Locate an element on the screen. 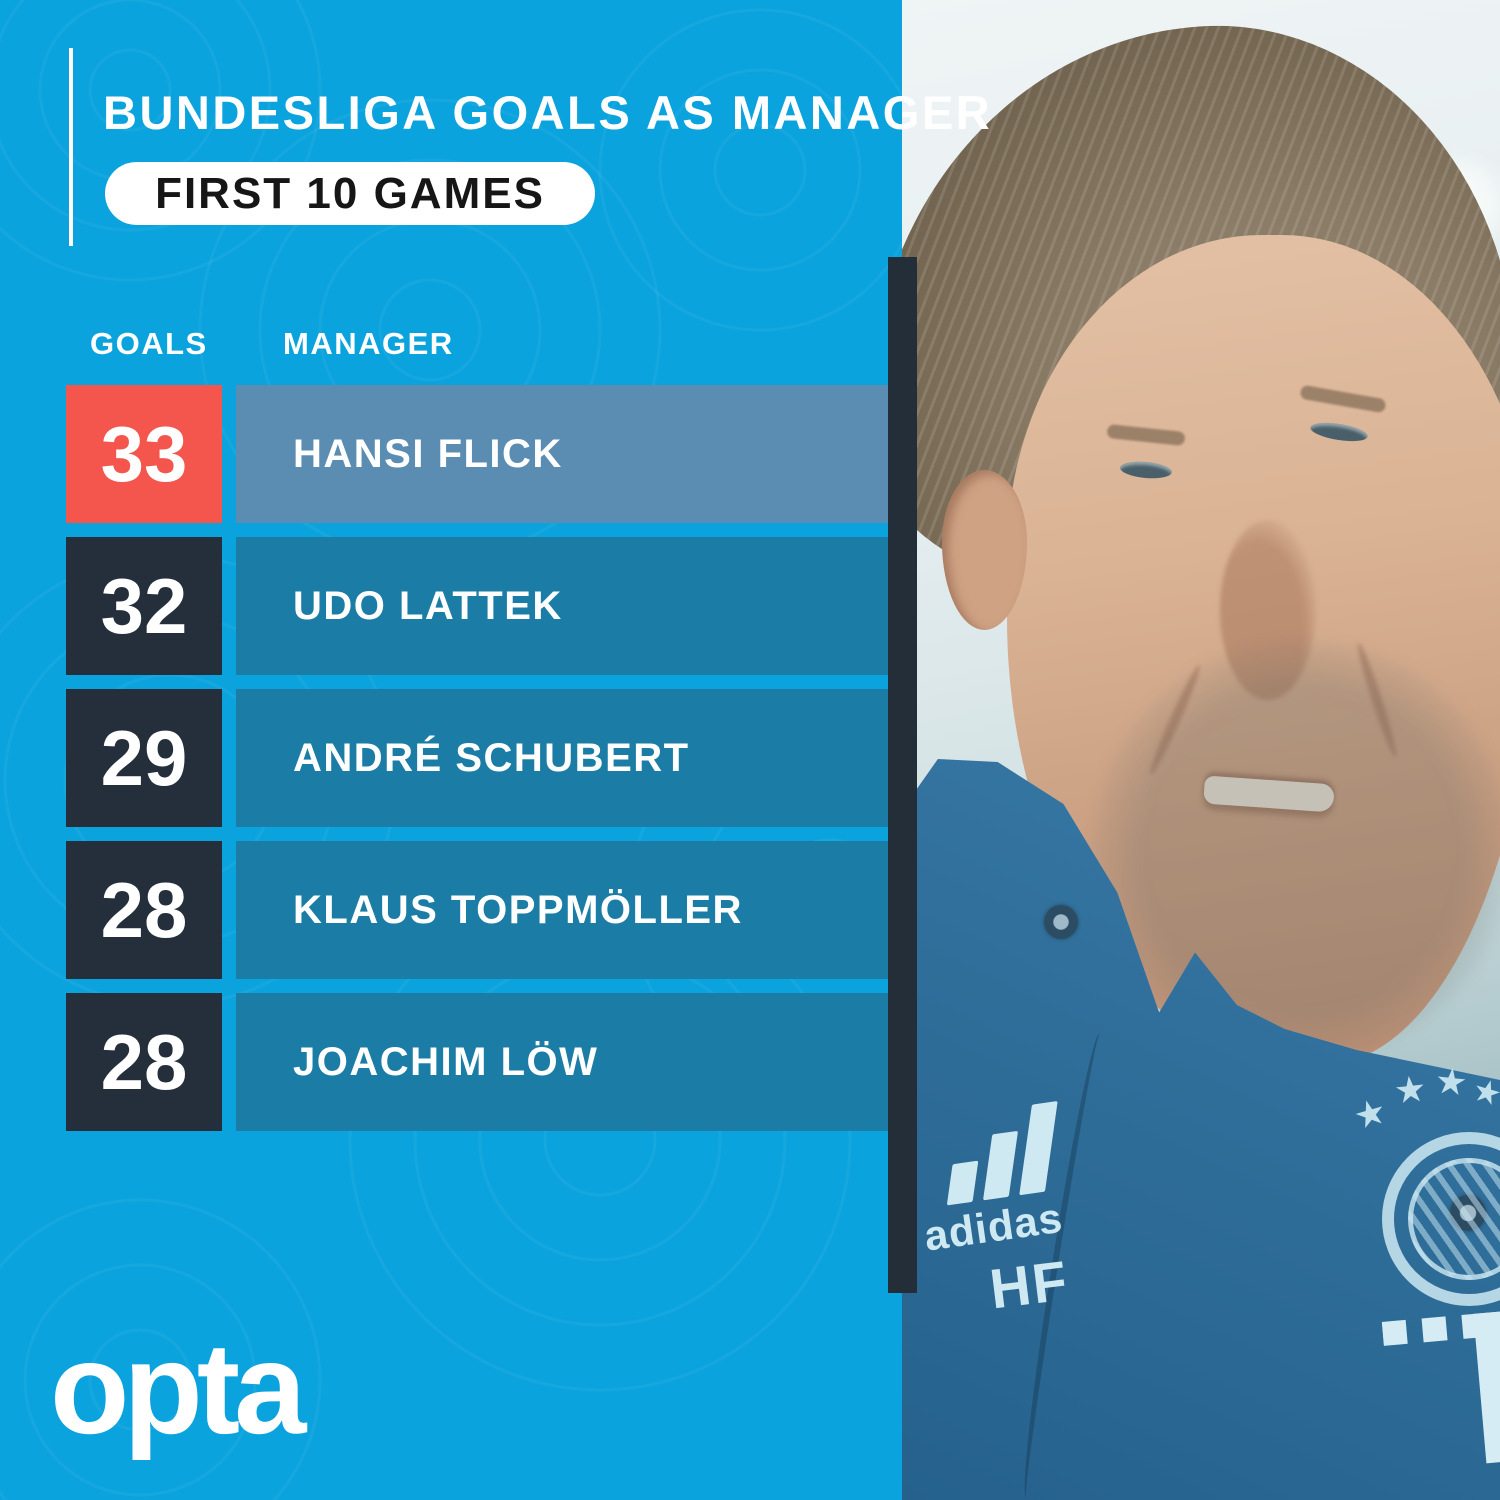 Image resolution: width=1500 pixels, height=1500 pixels. subtitle-badge-label: FIRST 10 GAMES is located at coordinates (350, 193).